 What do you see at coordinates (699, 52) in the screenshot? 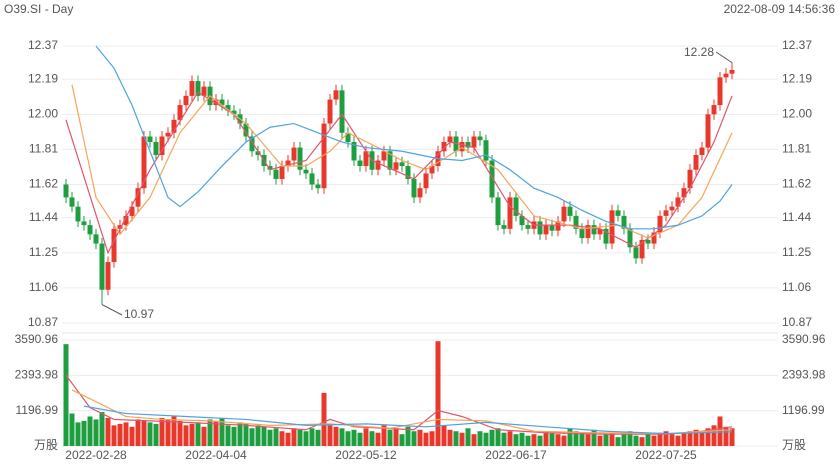
I see `annotation: 12.28` at bounding box center [699, 52].